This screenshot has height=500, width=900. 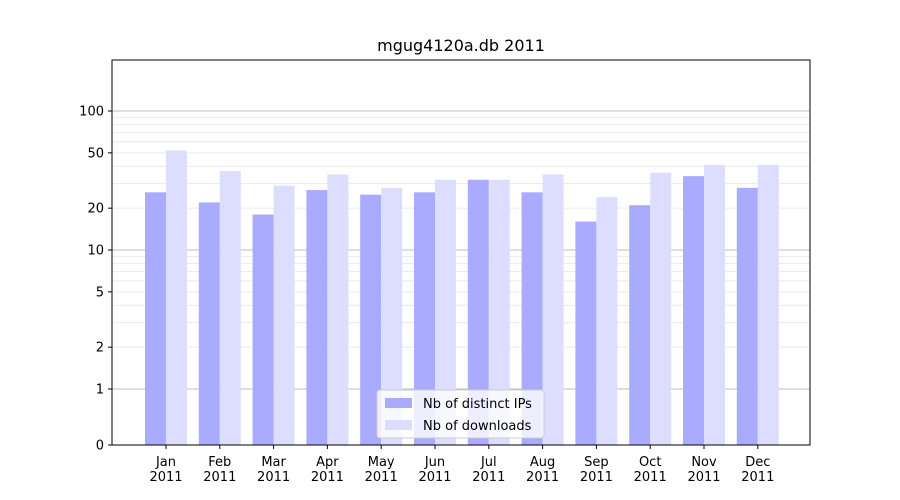 What do you see at coordinates (100, 292) in the screenshot?
I see `y-tick-label: 5` at bounding box center [100, 292].